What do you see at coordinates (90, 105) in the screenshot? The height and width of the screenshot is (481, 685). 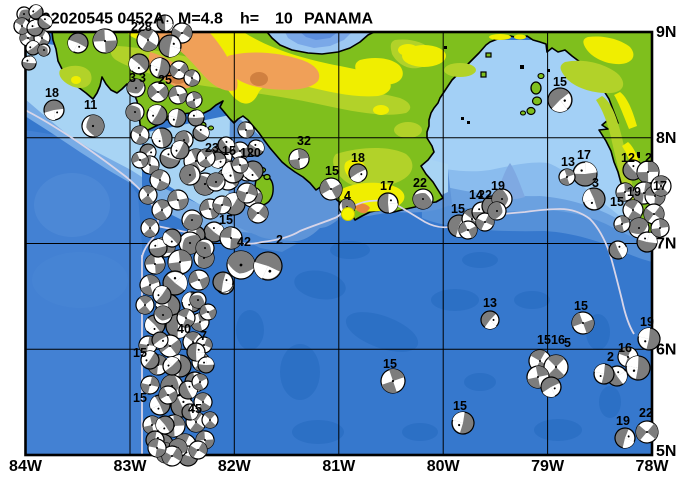 I see `svg-text: 11` at bounding box center [90, 105].